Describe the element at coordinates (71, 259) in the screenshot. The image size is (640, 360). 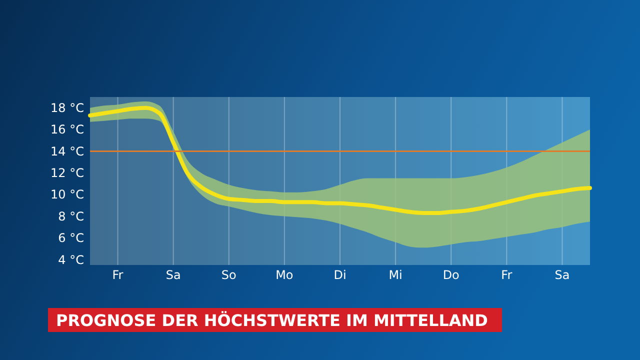
I see `y-tick-label: 4 °C` at that location.